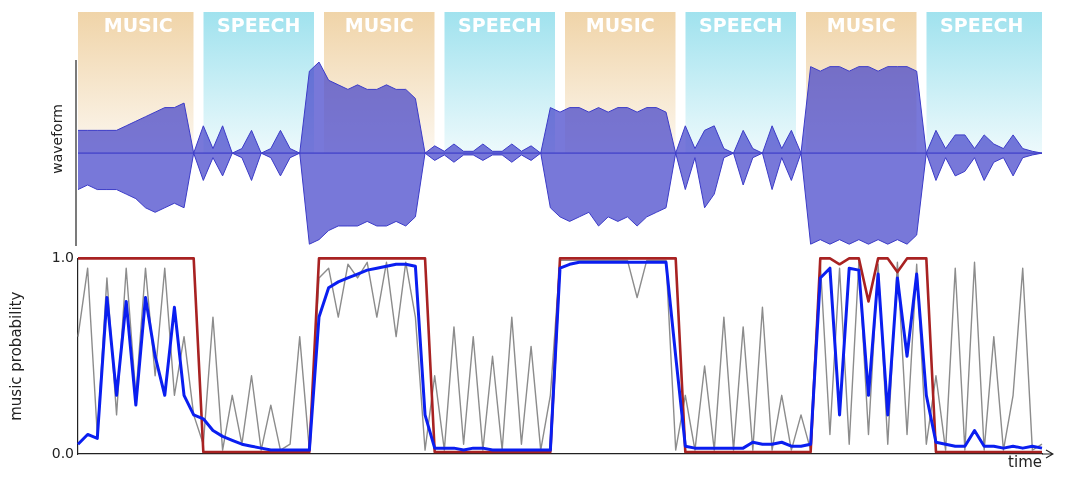 The width and height of the screenshot is (1080, 484). What do you see at coordinates (62, 257) in the screenshot?
I see `y-tick-label: 1.0` at bounding box center [62, 257].